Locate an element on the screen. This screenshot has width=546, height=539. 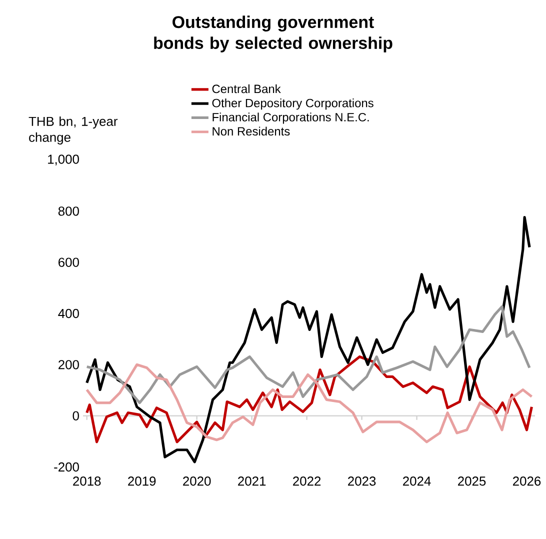
x-tick-label: 2023 is located at coordinates (362, 481).